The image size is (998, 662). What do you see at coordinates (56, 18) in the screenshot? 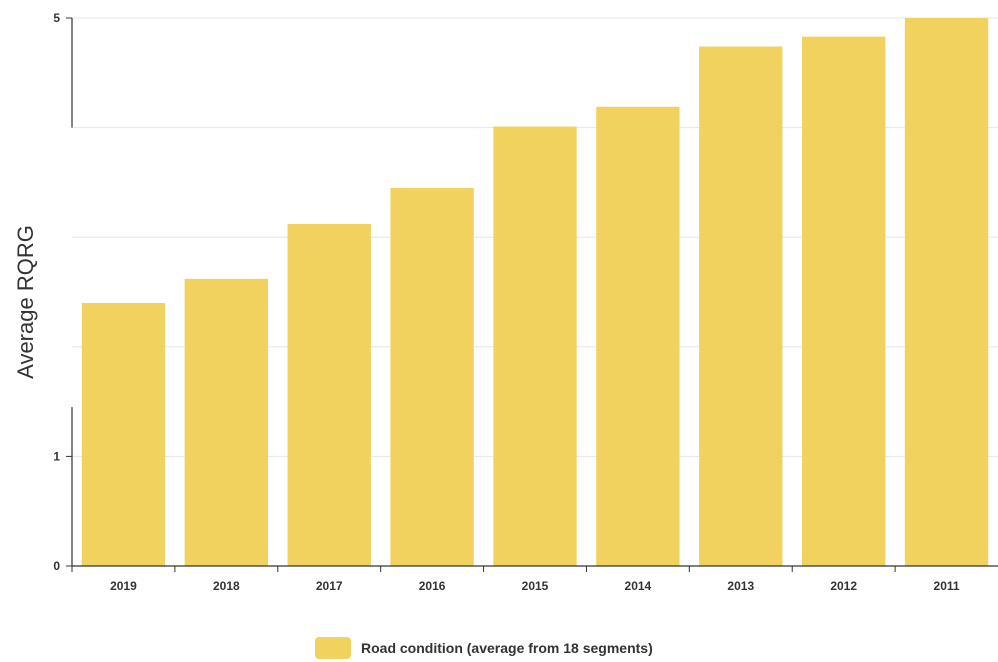
I see `y-tick-label: 5` at bounding box center [56, 18].